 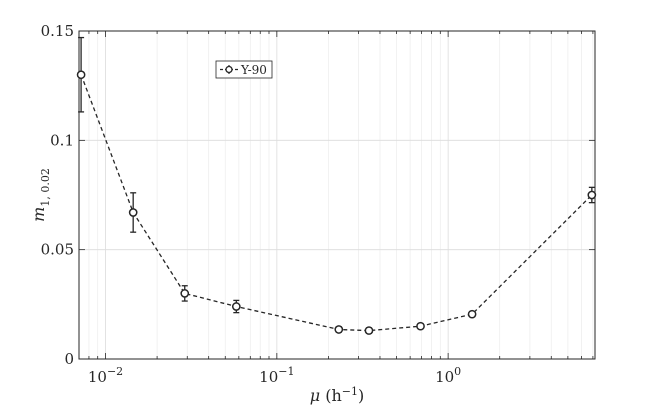 I want to click on y-axis-label: m1, 0.02, so click(x=40, y=195).